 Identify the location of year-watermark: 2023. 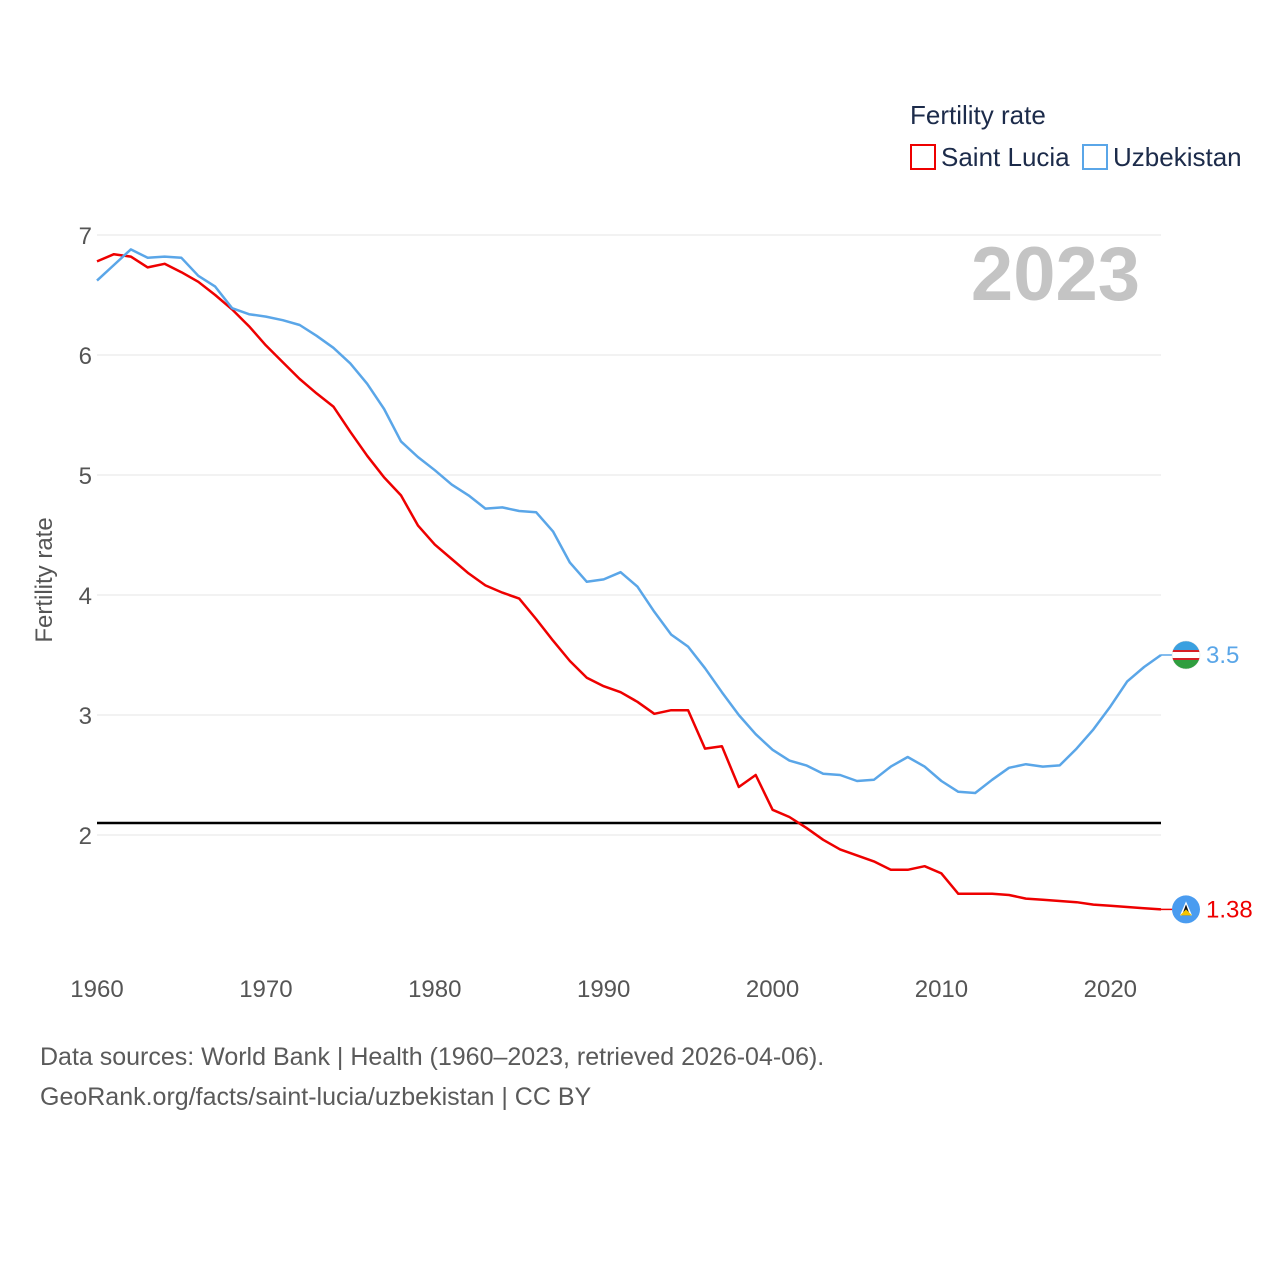
(1055, 274).